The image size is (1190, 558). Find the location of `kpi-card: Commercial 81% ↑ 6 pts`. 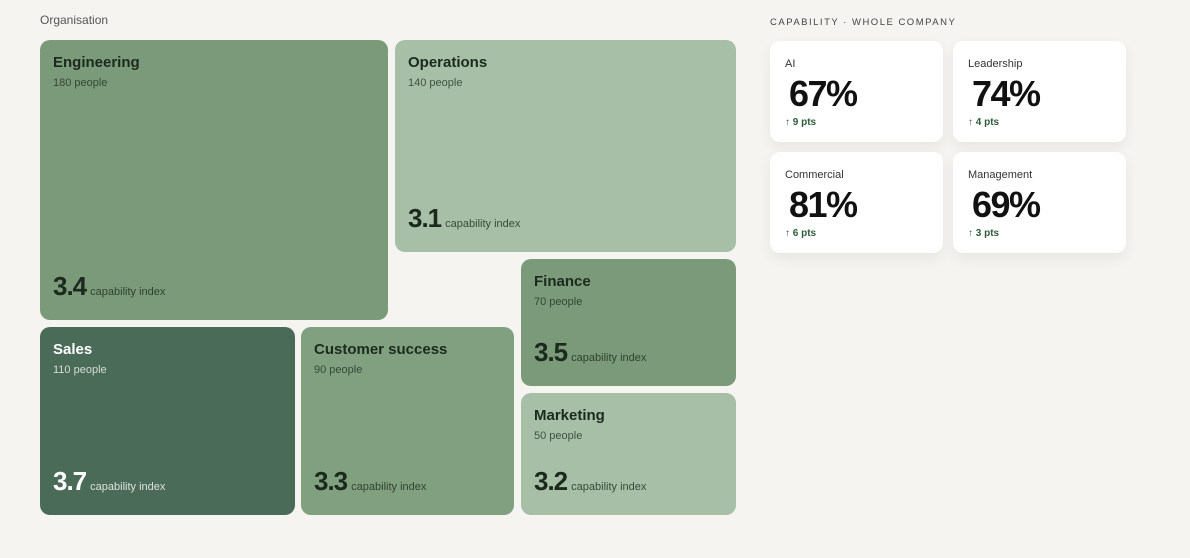

kpi-card: Commercial 81% ↑ 6 pts is located at coordinates (856, 202).